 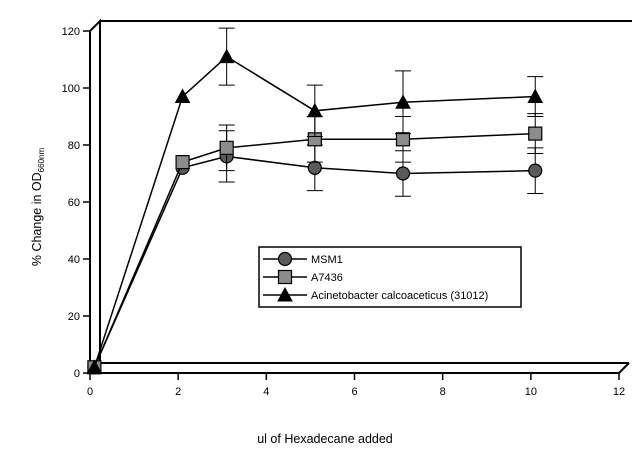 What do you see at coordinates (531, 392) in the screenshot?
I see `x-tick-label-10: 10` at bounding box center [531, 392].